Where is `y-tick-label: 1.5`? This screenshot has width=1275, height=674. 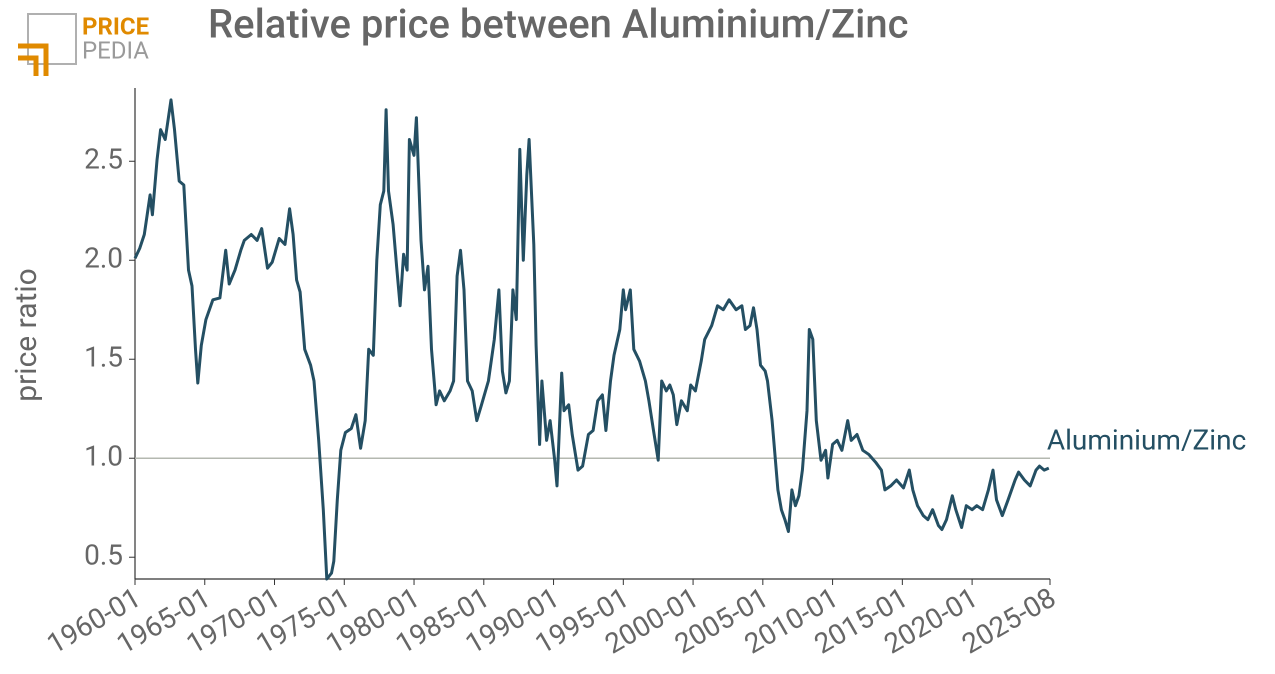 y-tick-label: 1.5 is located at coordinates (103, 357).